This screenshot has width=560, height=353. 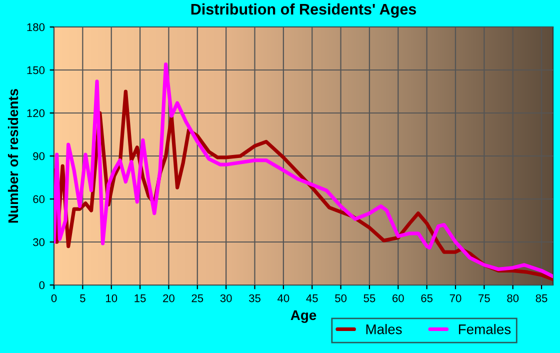 What do you see at coordinates (112, 298) in the screenshot?
I see `x-tick-label: 10` at bounding box center [112, 298].